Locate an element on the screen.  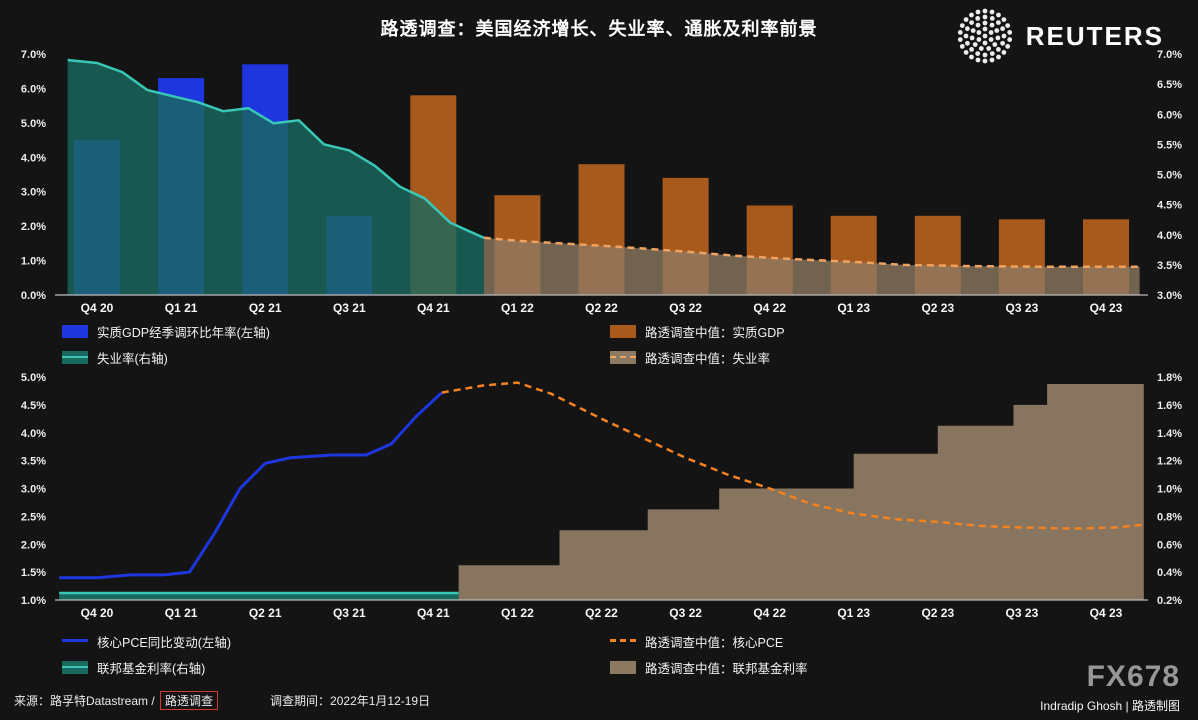
unemployment-actual-area is located at coordinates (275, 177).